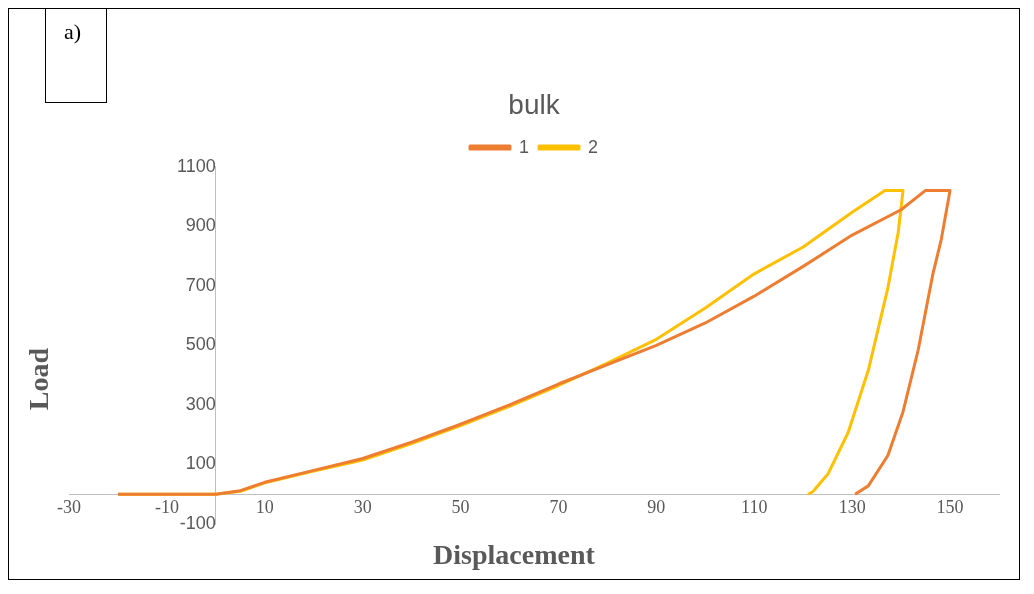 Image resolution: width=1034 pixels, height=594 pixels. What do you see at coordinates (200, 403) in the screenshot?
I see `y-tick-label: 300` at bounding box center [200, 403].